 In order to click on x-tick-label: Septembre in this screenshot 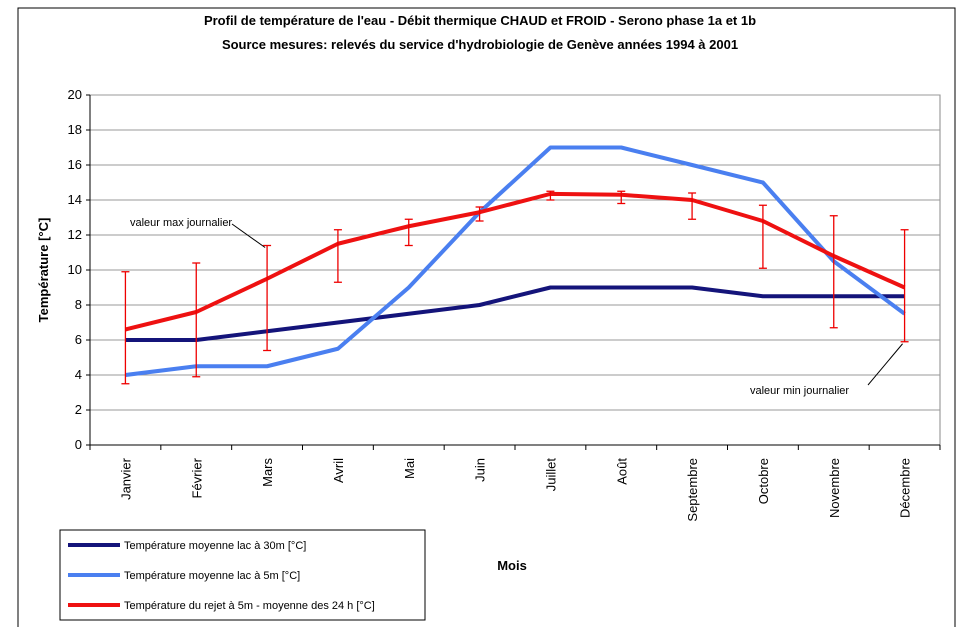, I will do `click(692, 490)`.